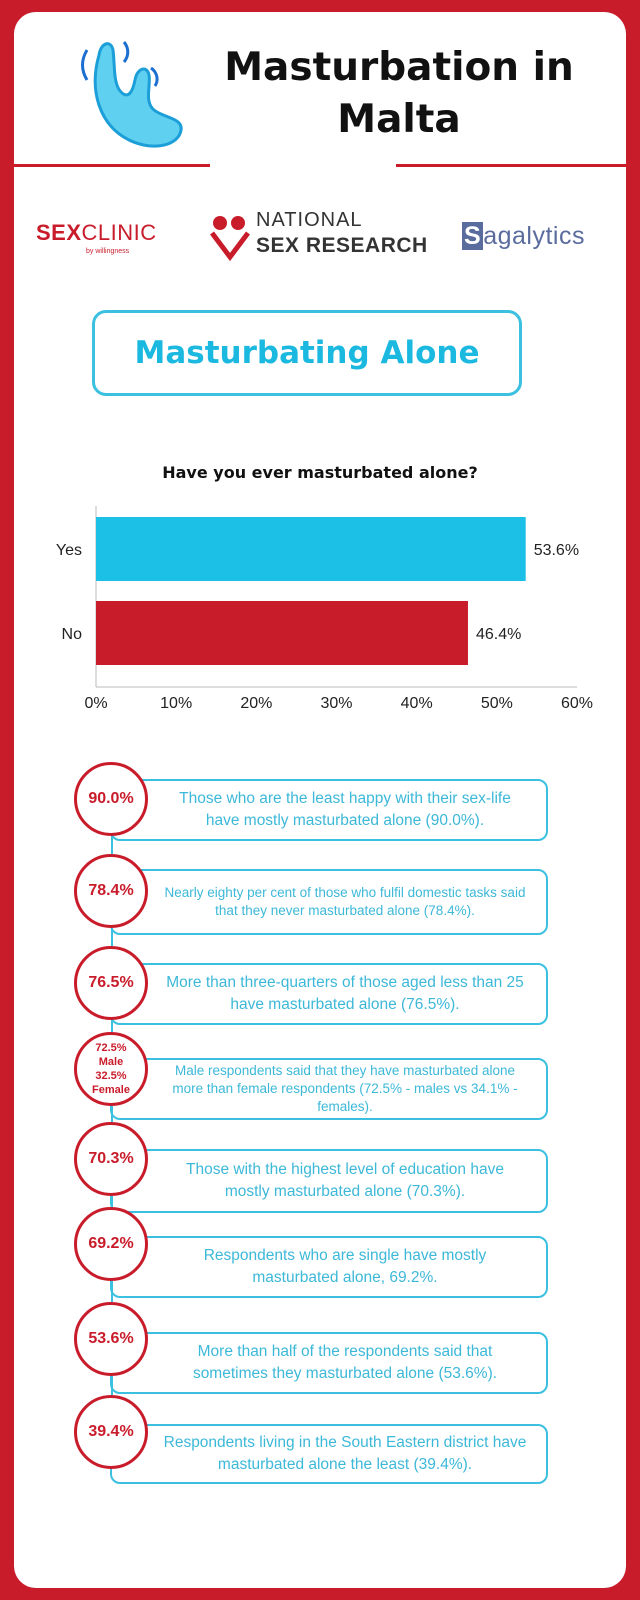 This screenshot has height=1600, width=640. What do you see at coordinates (72, 634) in the screenshot?
I see `category-label: No` at bounding box center [72, 634].